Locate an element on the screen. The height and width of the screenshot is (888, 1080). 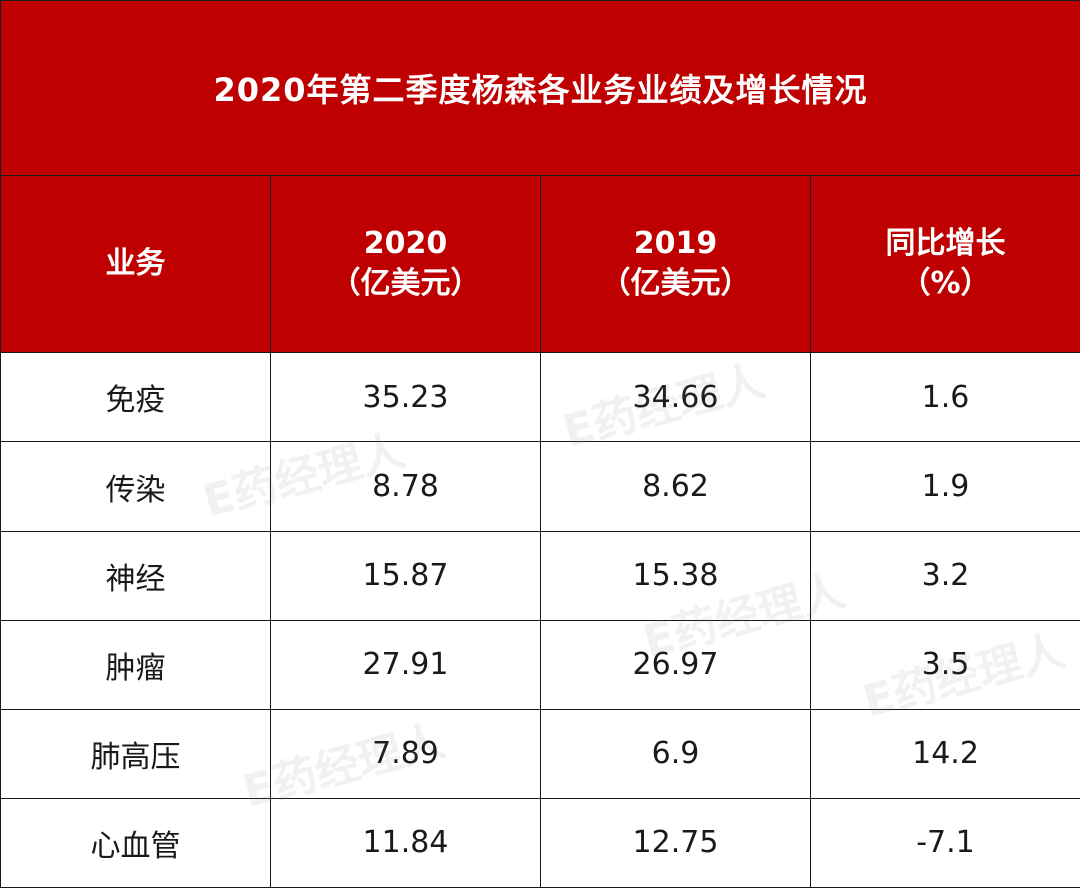
cell-2020: 27.91 is located at coordinates (405, 664).